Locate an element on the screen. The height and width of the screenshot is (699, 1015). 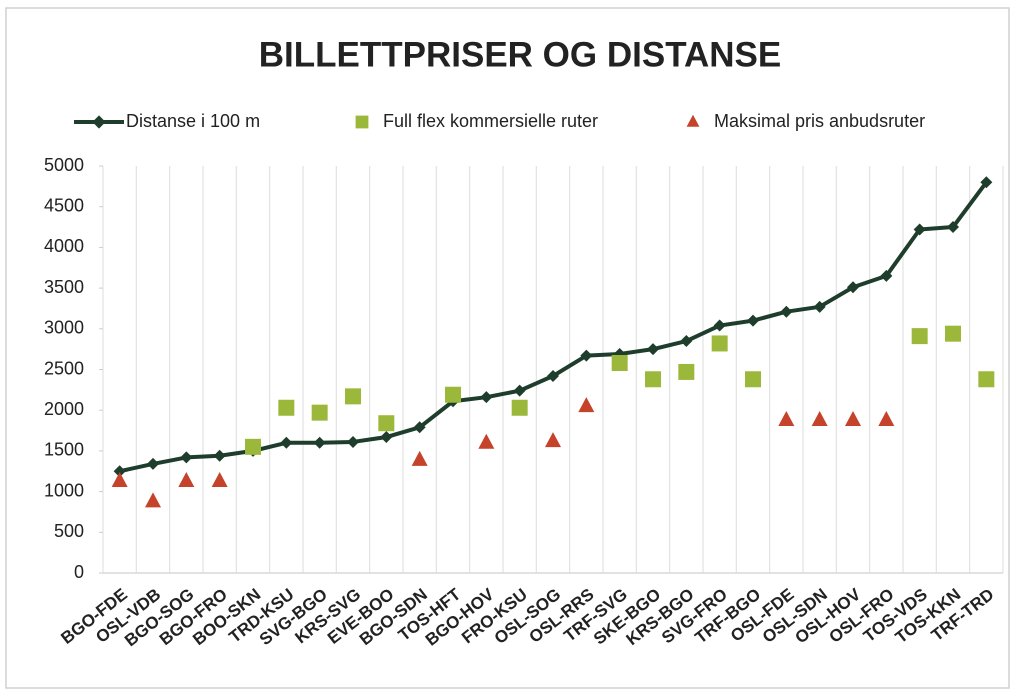
y-tick-label: 500 is located at coordinates (69, 531).